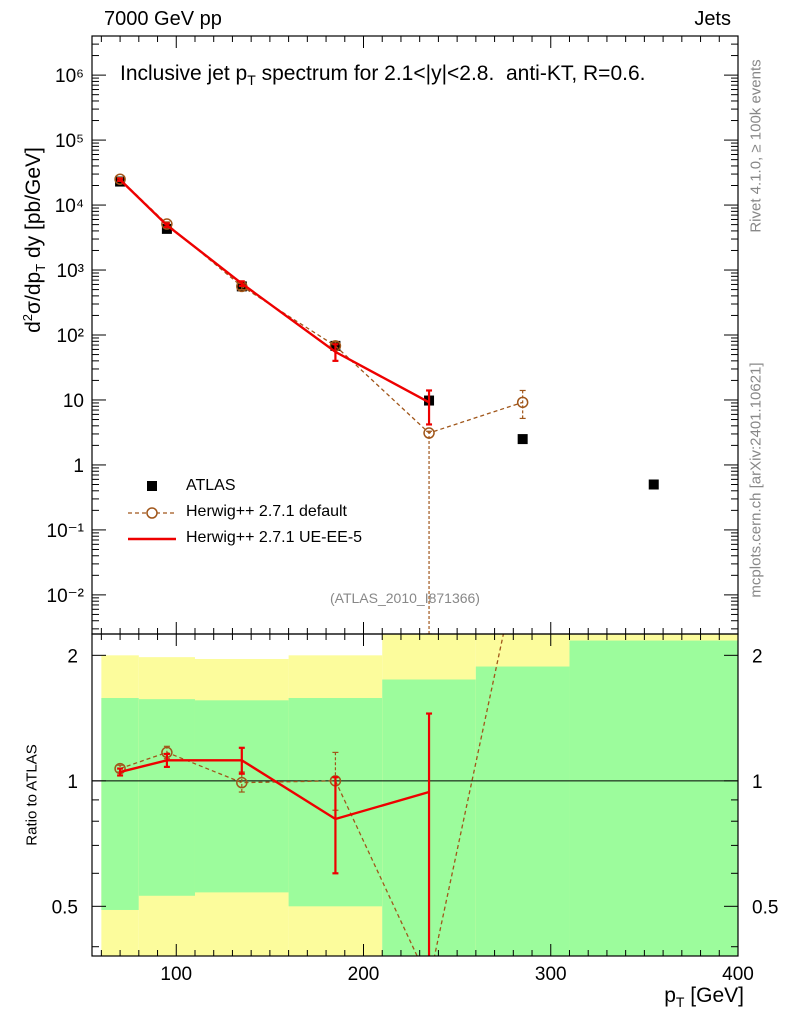  I want to click on x-tick-label-100: 100, so click(176, 974).